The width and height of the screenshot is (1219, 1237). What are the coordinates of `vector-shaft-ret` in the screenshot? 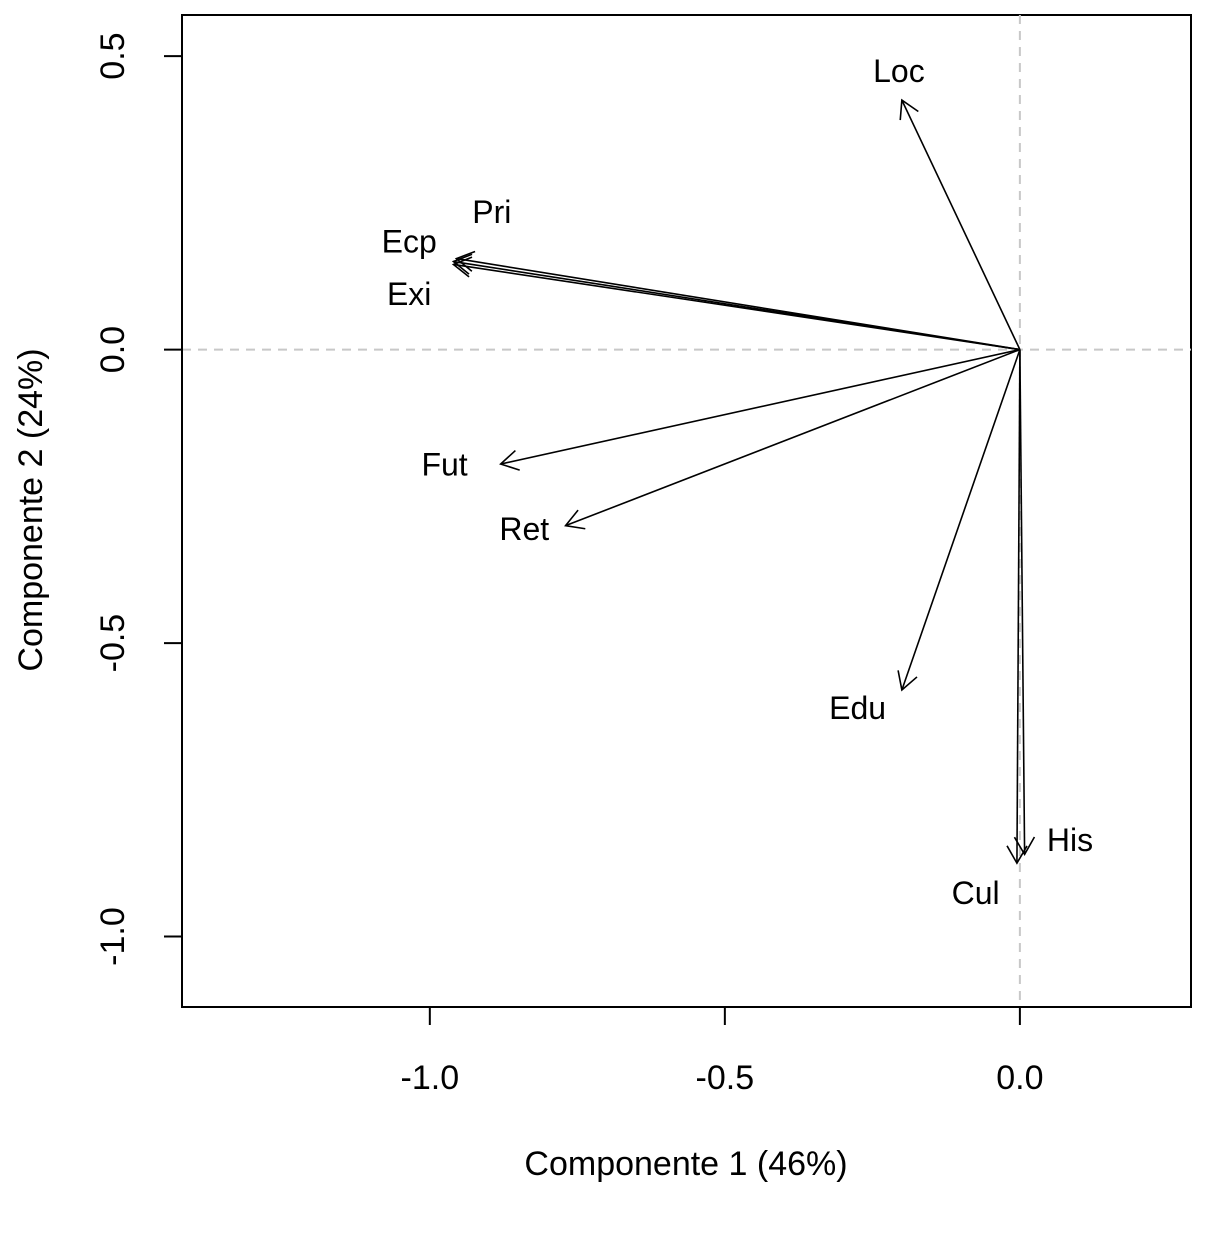 It's located at (793, 437).